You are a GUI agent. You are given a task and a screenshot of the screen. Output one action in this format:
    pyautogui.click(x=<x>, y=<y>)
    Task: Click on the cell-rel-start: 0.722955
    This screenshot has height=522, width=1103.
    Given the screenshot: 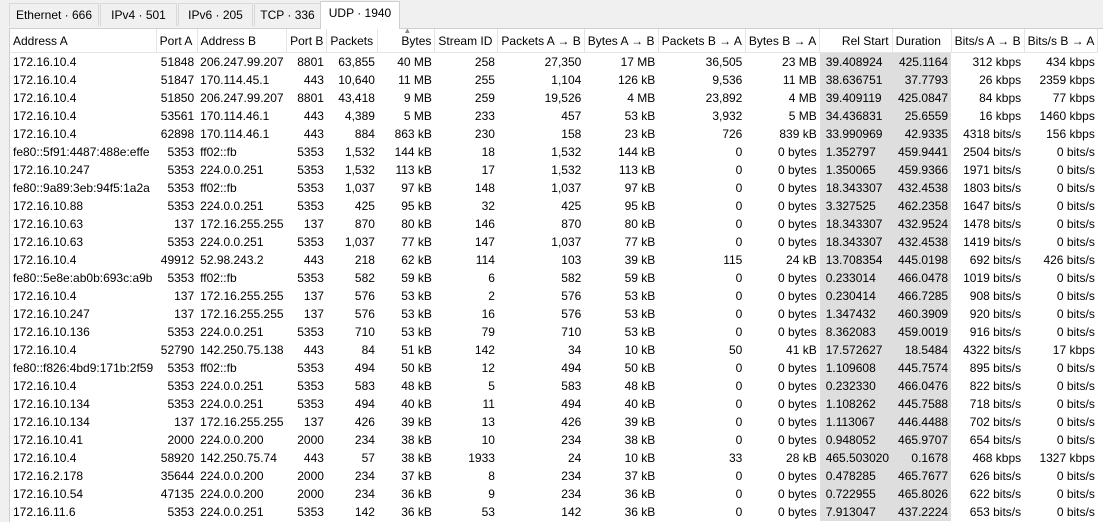 What is the action you would take?
    pyautogui.click(x=856, y=494)
    